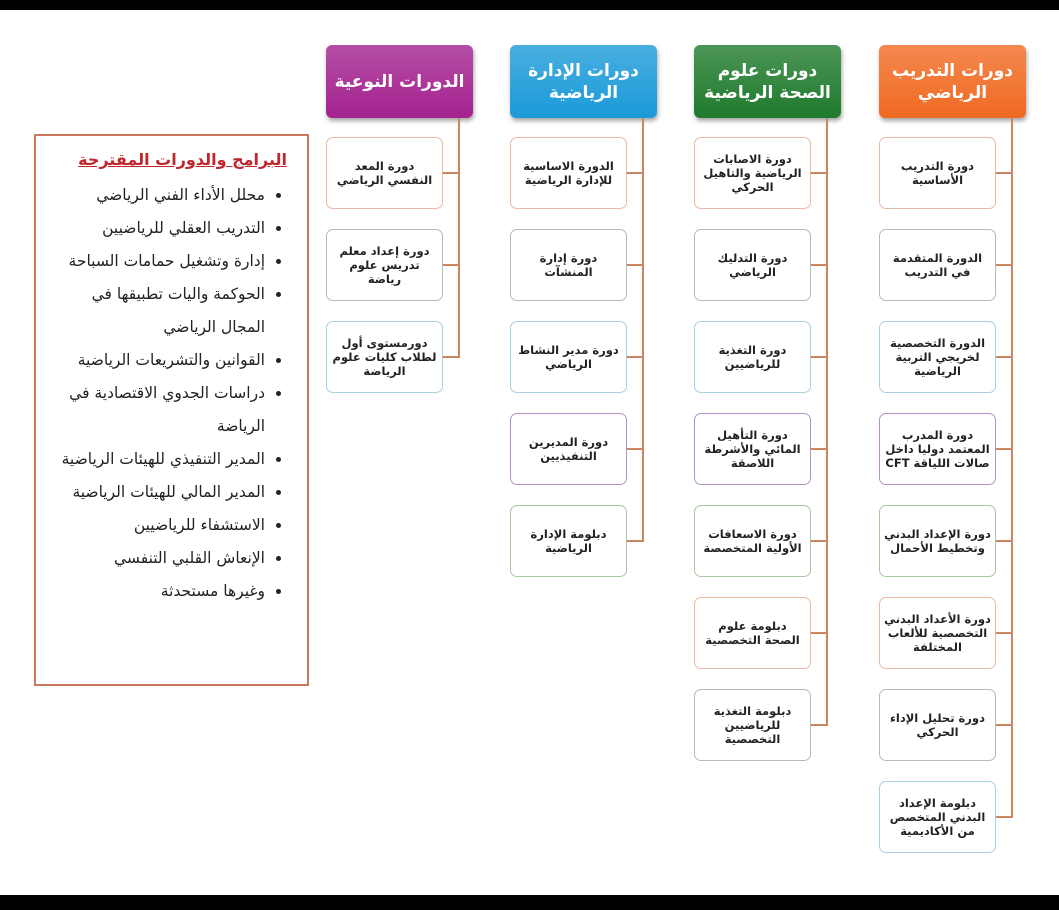 This screenshot has width=1059, height=910. What do you see at coordinates (568, 265) in the screenshot?
I see `course-box: دورة إدارة المنشآت` at bounding box center [568, 265].